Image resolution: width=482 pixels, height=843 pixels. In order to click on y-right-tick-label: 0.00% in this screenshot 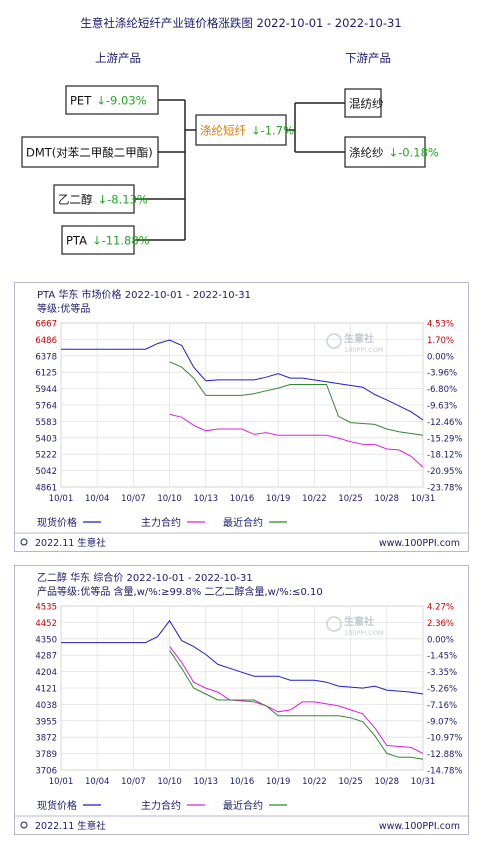, I will do `click(440, 640)`.